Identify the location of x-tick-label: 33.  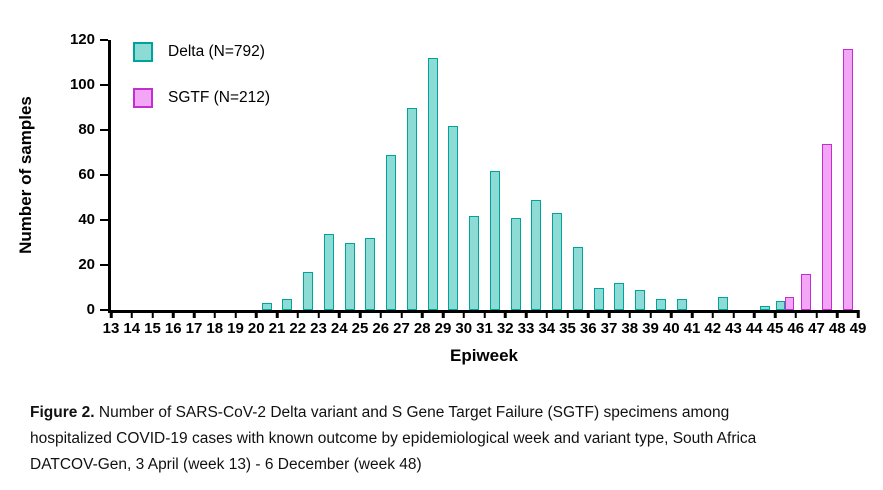
(526, 328).